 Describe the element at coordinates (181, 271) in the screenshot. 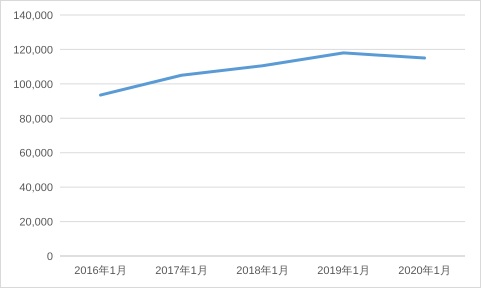

I see `x-tick-label: 2017年1月` at that location.